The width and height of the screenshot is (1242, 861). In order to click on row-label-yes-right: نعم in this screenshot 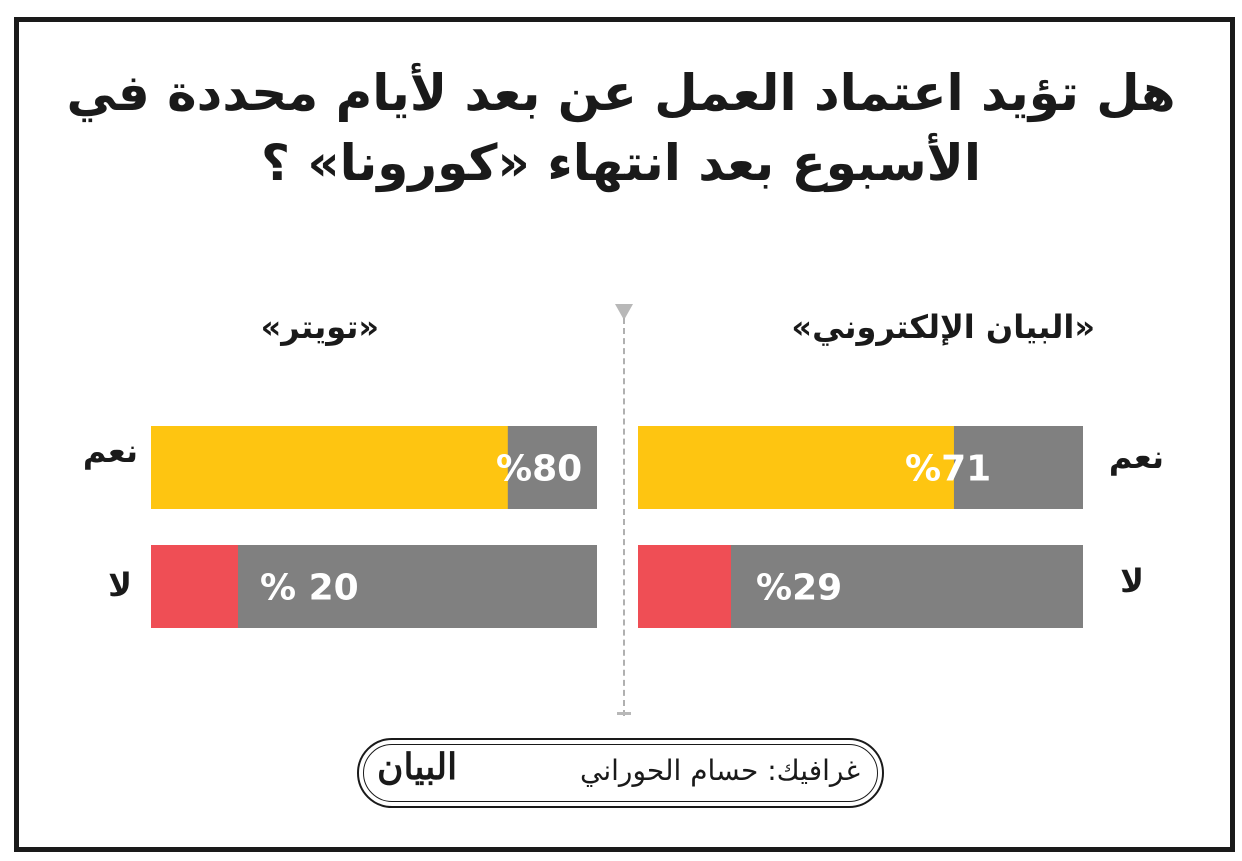, I will do `click(1136, 457)`.